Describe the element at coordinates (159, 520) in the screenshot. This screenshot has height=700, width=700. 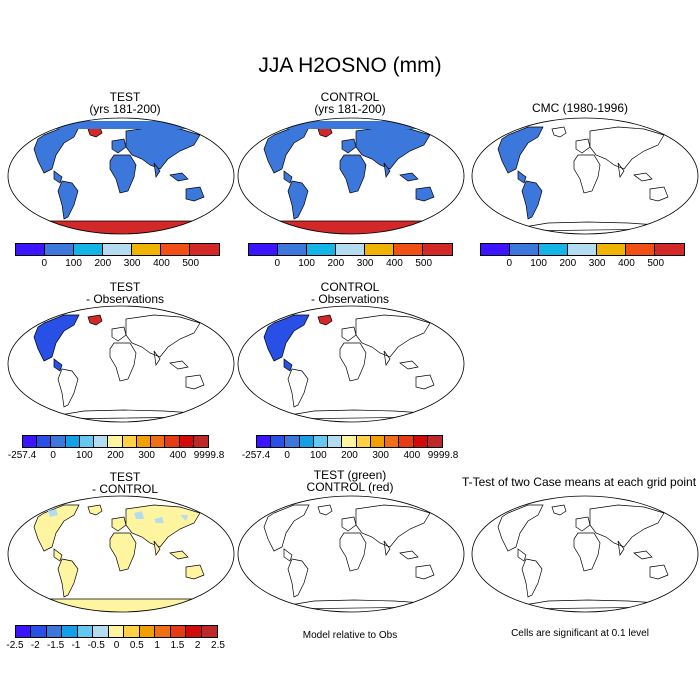
I see `light-blue-patch` at that location.